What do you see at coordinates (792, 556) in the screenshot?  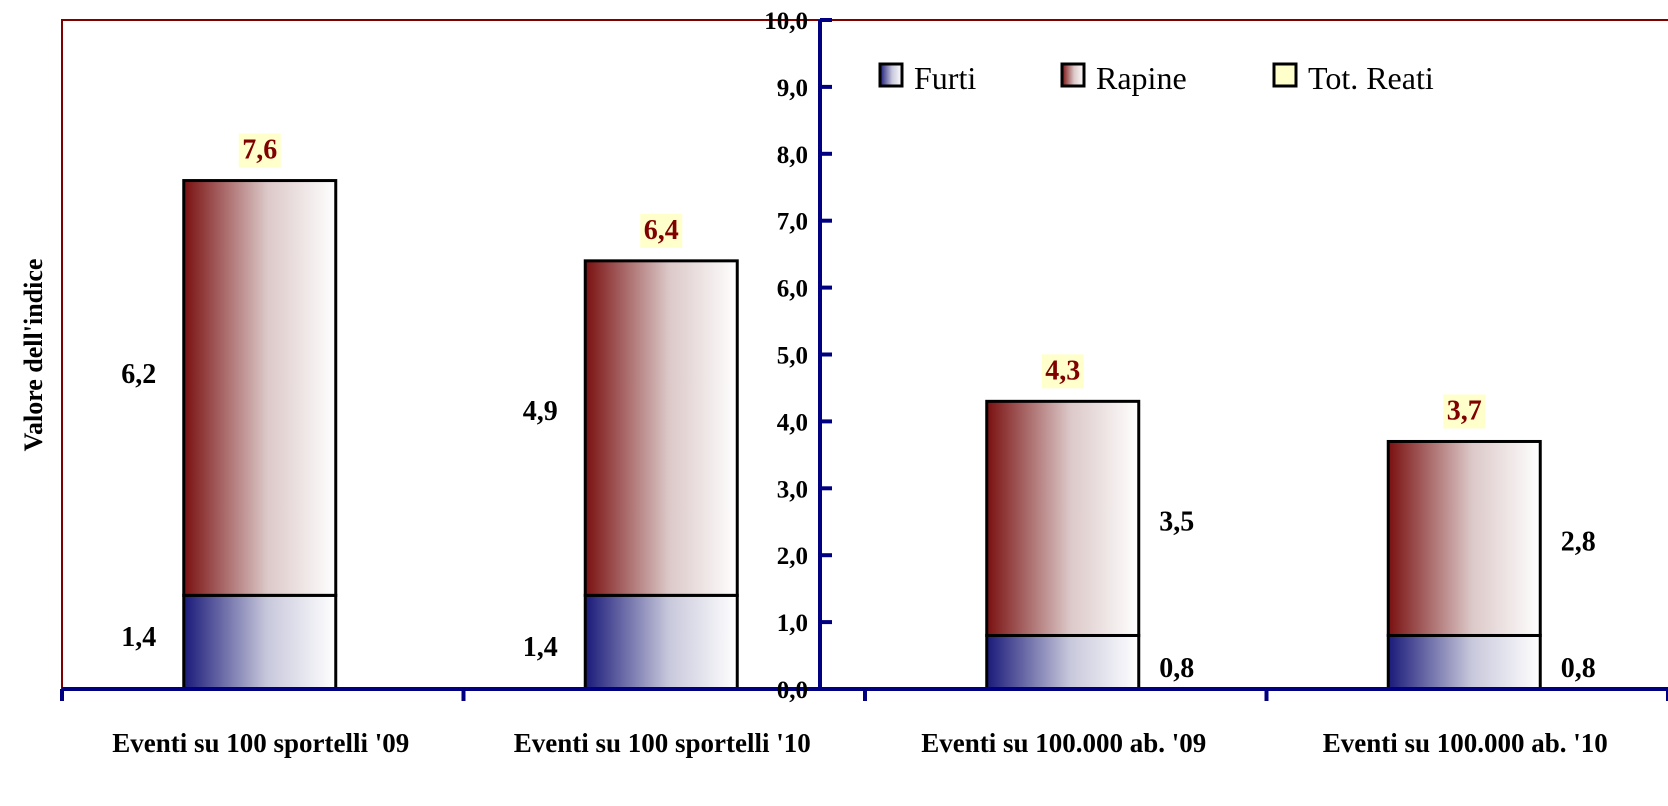 I see `y-tick-label: 2,0` at bounding box center [792, 556].